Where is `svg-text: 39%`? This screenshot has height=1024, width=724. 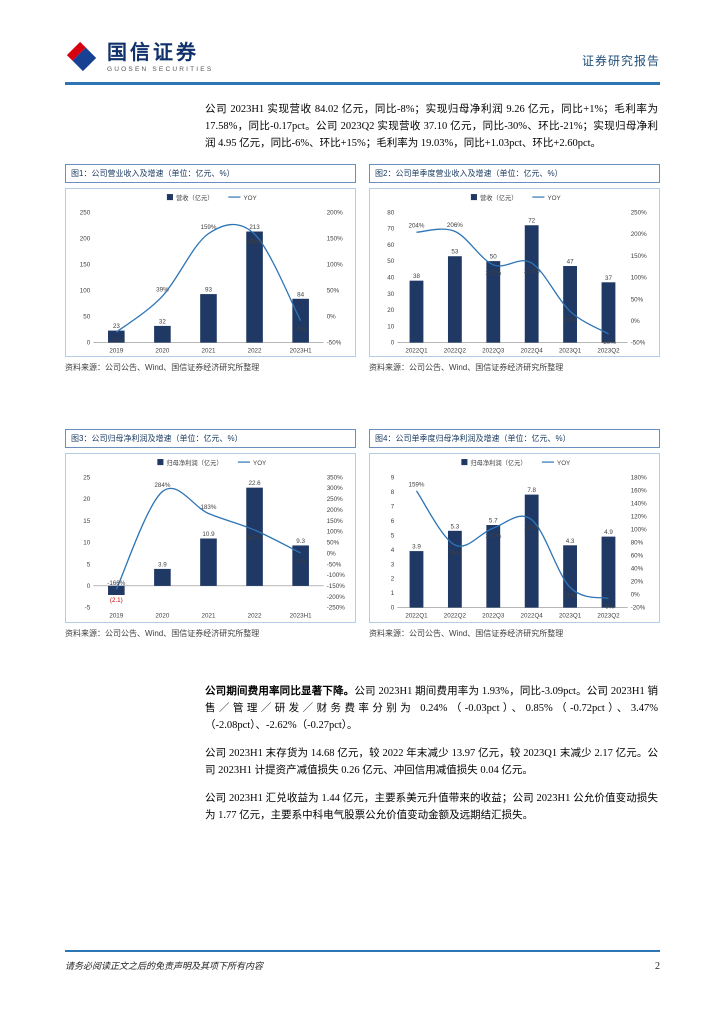
svg-text: 39% is located at coordinates (162, 289).